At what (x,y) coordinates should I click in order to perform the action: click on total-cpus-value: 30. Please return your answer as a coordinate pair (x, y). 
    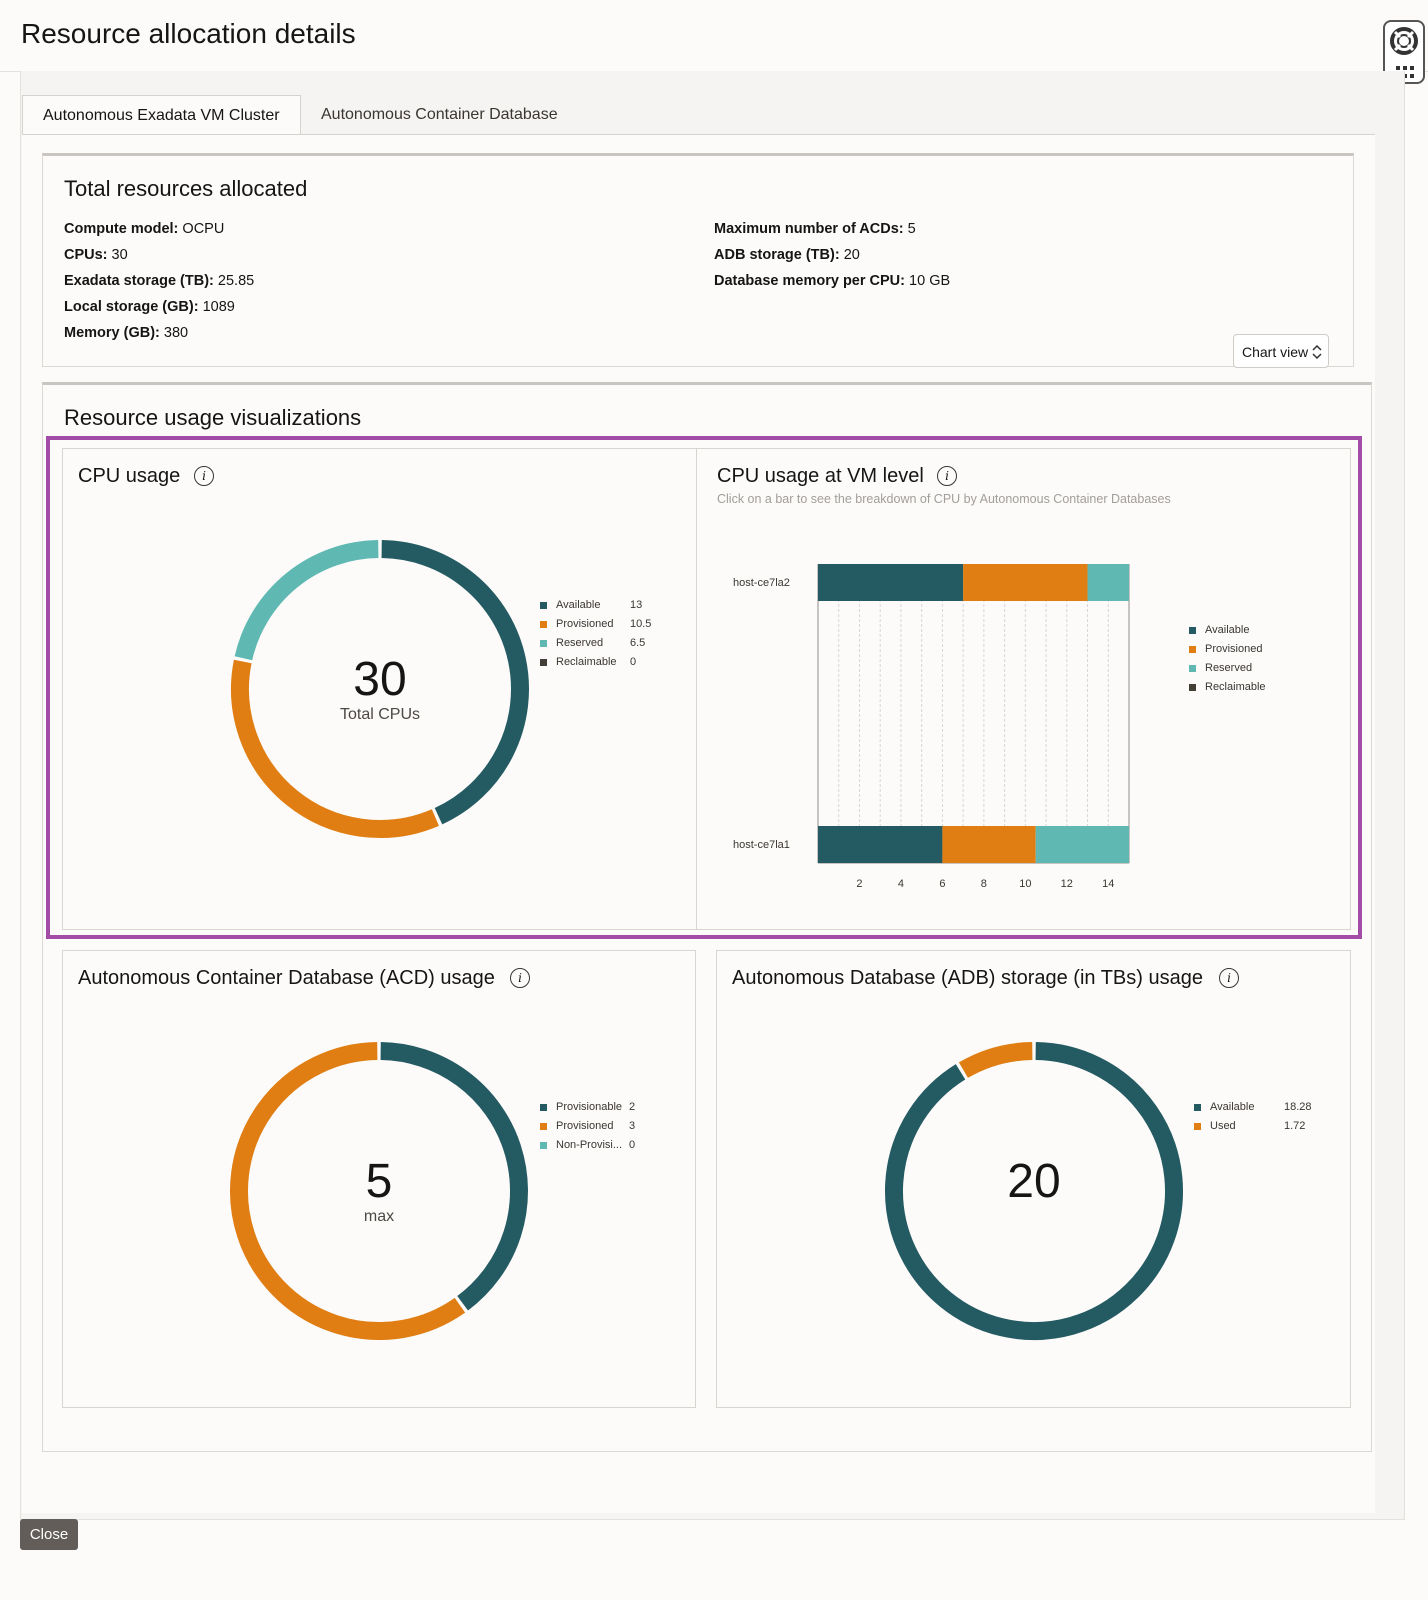
    Looking at the image, I should click on (380, 679).